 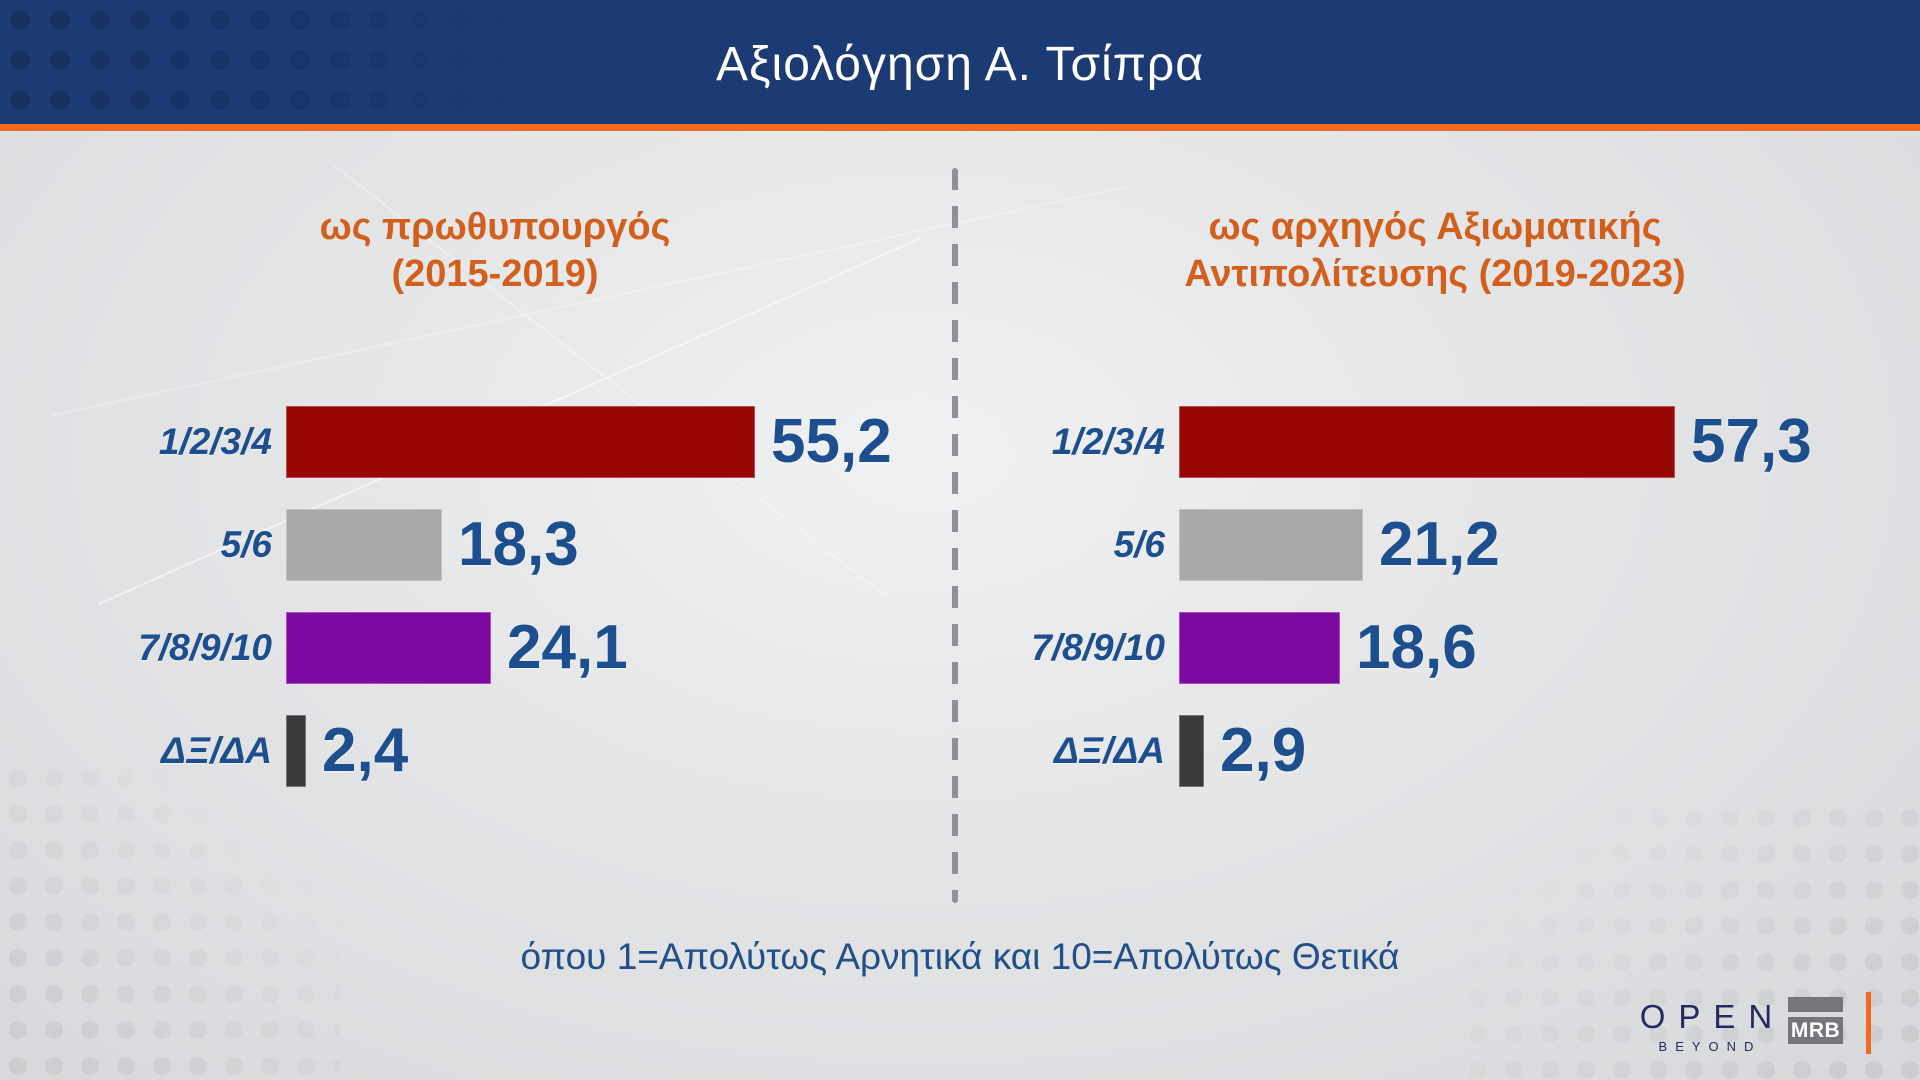 I want to click on accent-rule, so click(x=960, y=127).